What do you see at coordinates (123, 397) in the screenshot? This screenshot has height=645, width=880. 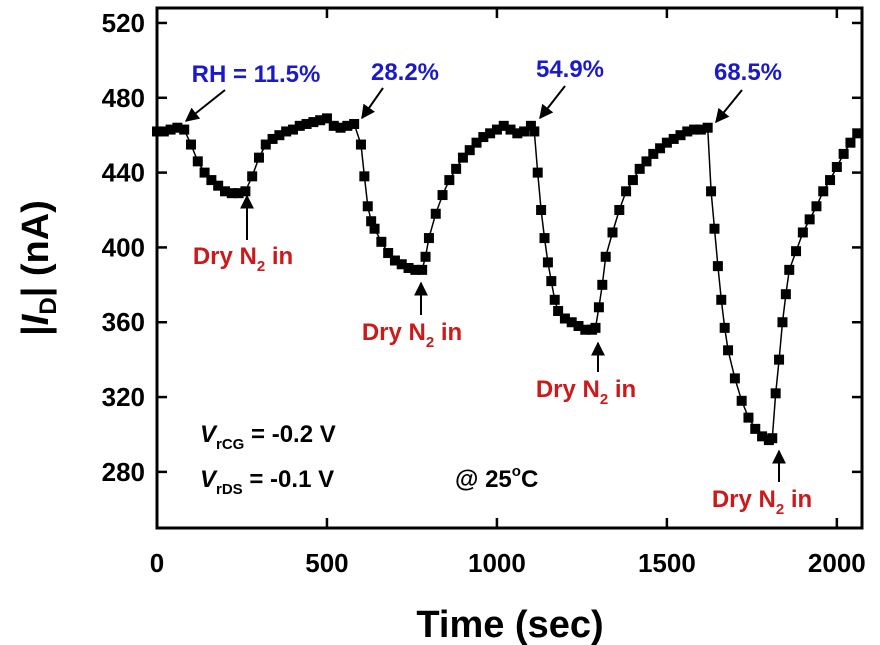 I see `y-tick-label: 320` at bounding box center [123, 397].